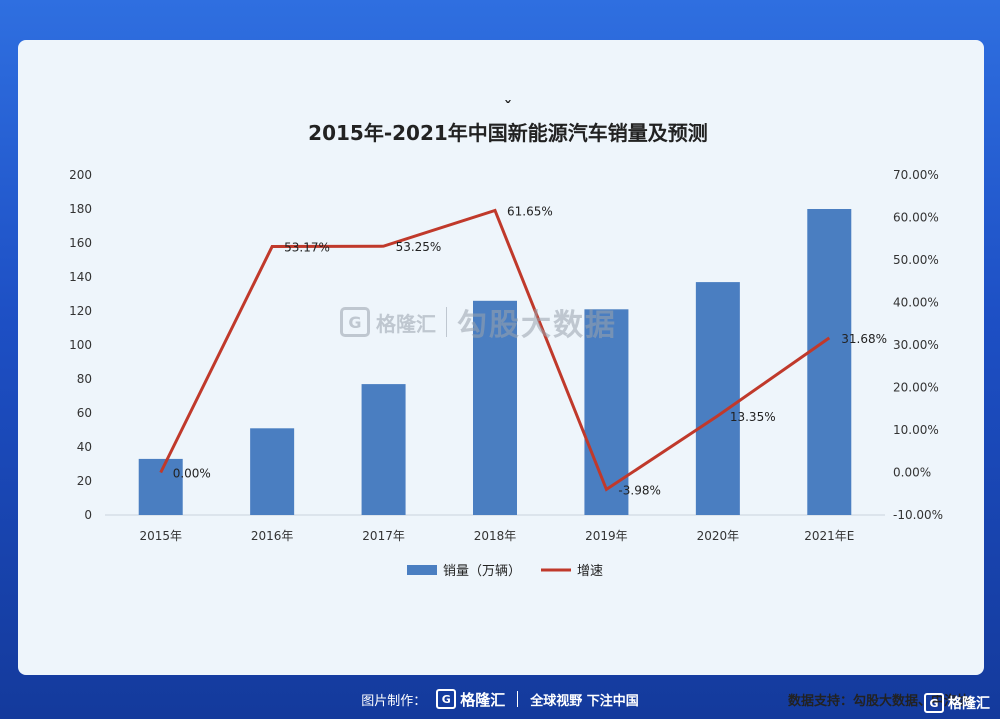  I want to click on x-tick-label: 2016年, so click(272, 536).